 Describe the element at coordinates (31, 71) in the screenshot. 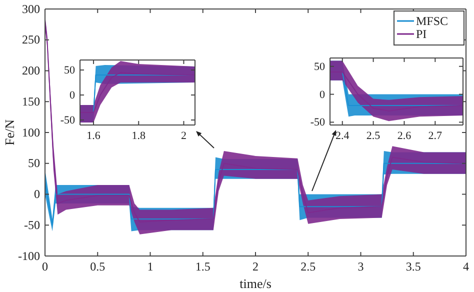

I see `y-tick-label: 200` at that location.